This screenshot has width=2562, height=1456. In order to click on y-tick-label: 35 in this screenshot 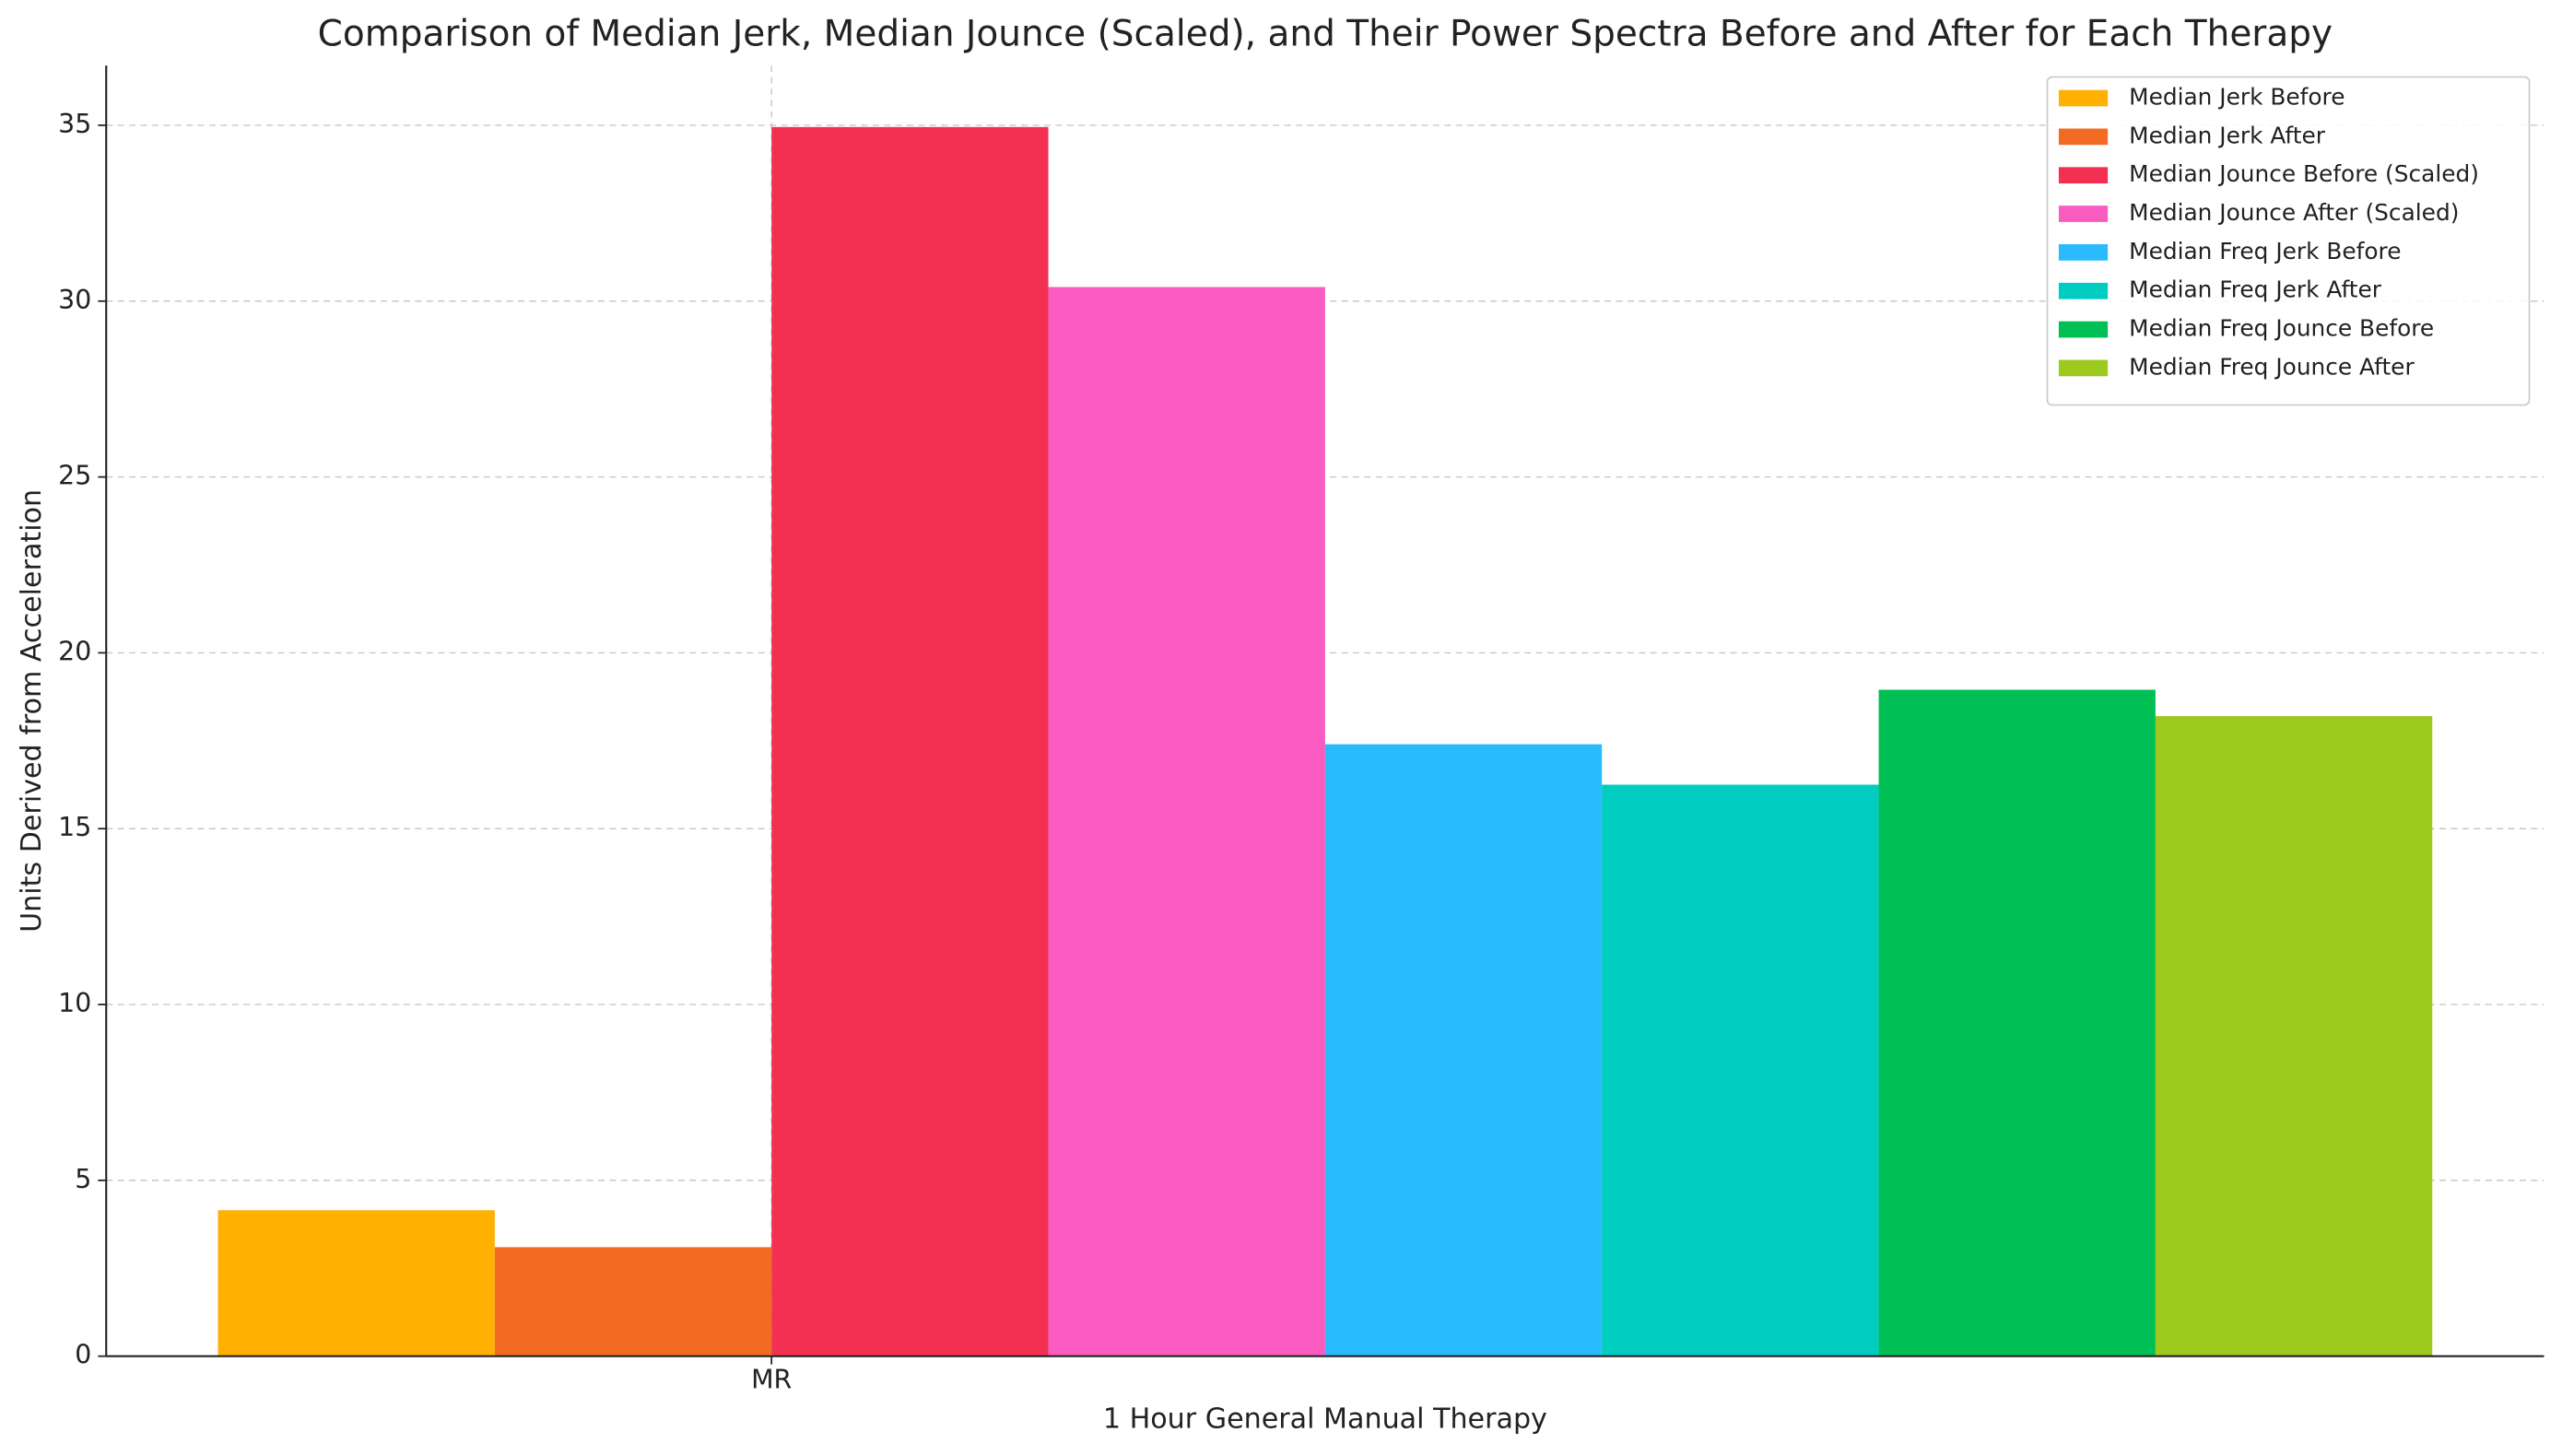, I will do `click(74, 124)`.